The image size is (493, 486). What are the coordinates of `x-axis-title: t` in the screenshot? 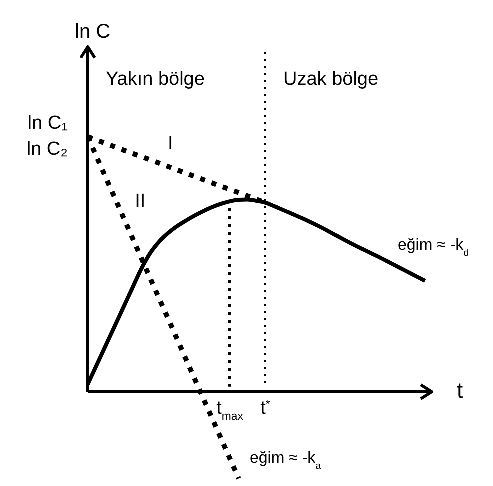 It's located at (460, 390).